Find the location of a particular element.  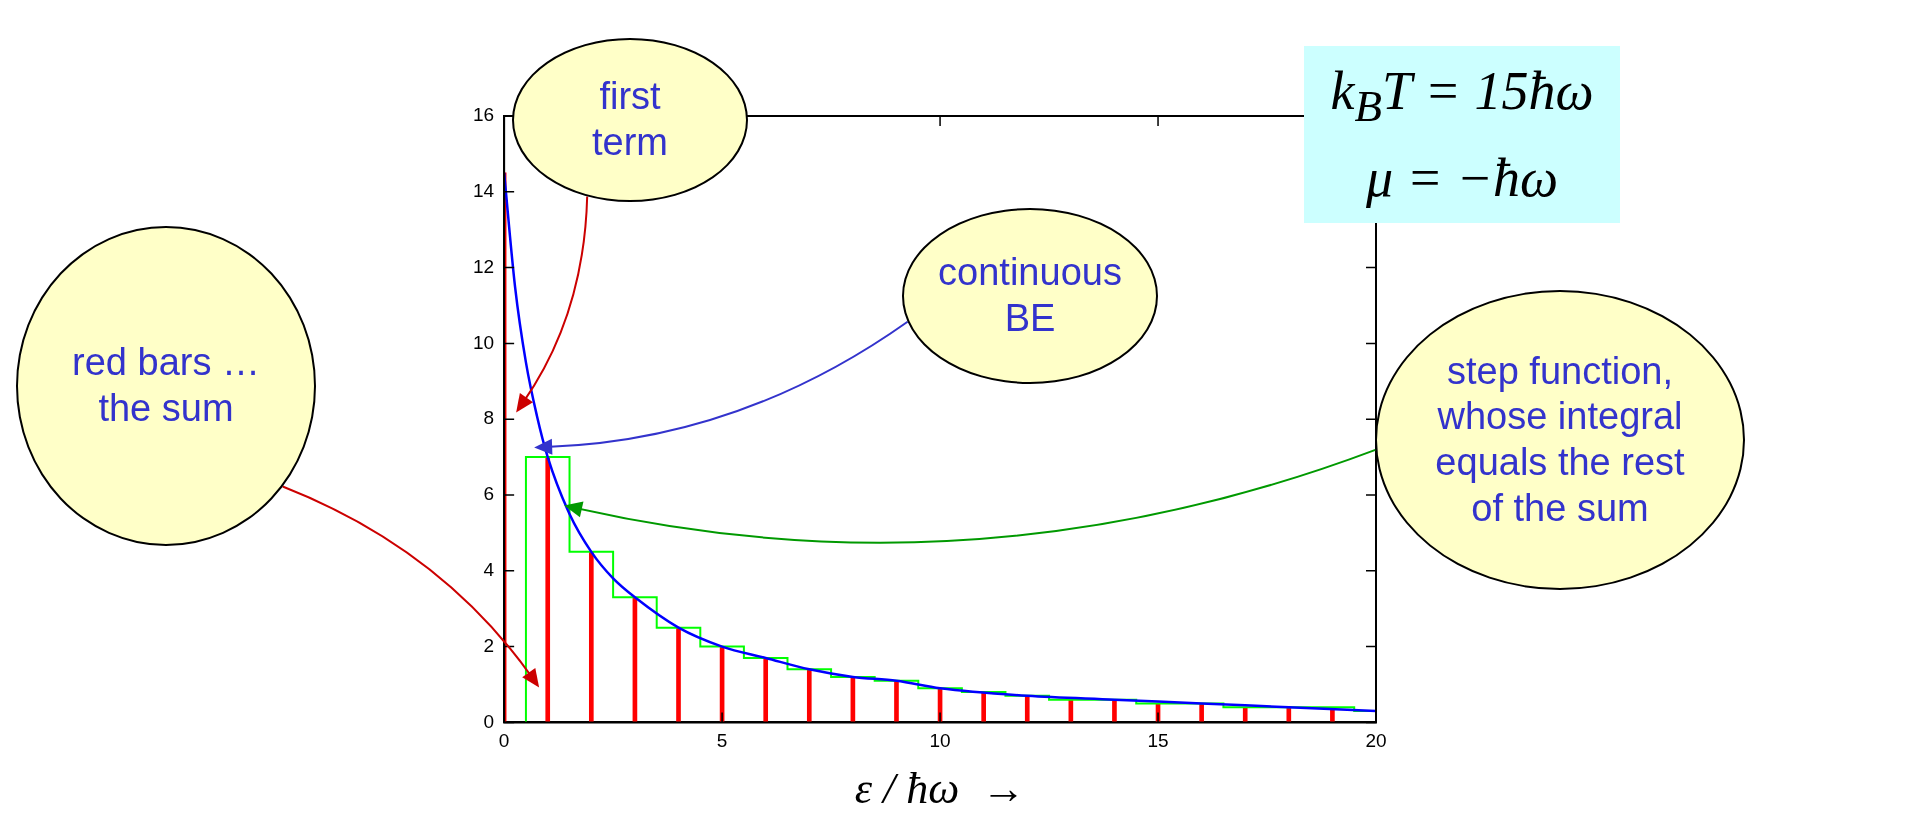

annotation: continuous BE is located at coordinates (1030, 295).